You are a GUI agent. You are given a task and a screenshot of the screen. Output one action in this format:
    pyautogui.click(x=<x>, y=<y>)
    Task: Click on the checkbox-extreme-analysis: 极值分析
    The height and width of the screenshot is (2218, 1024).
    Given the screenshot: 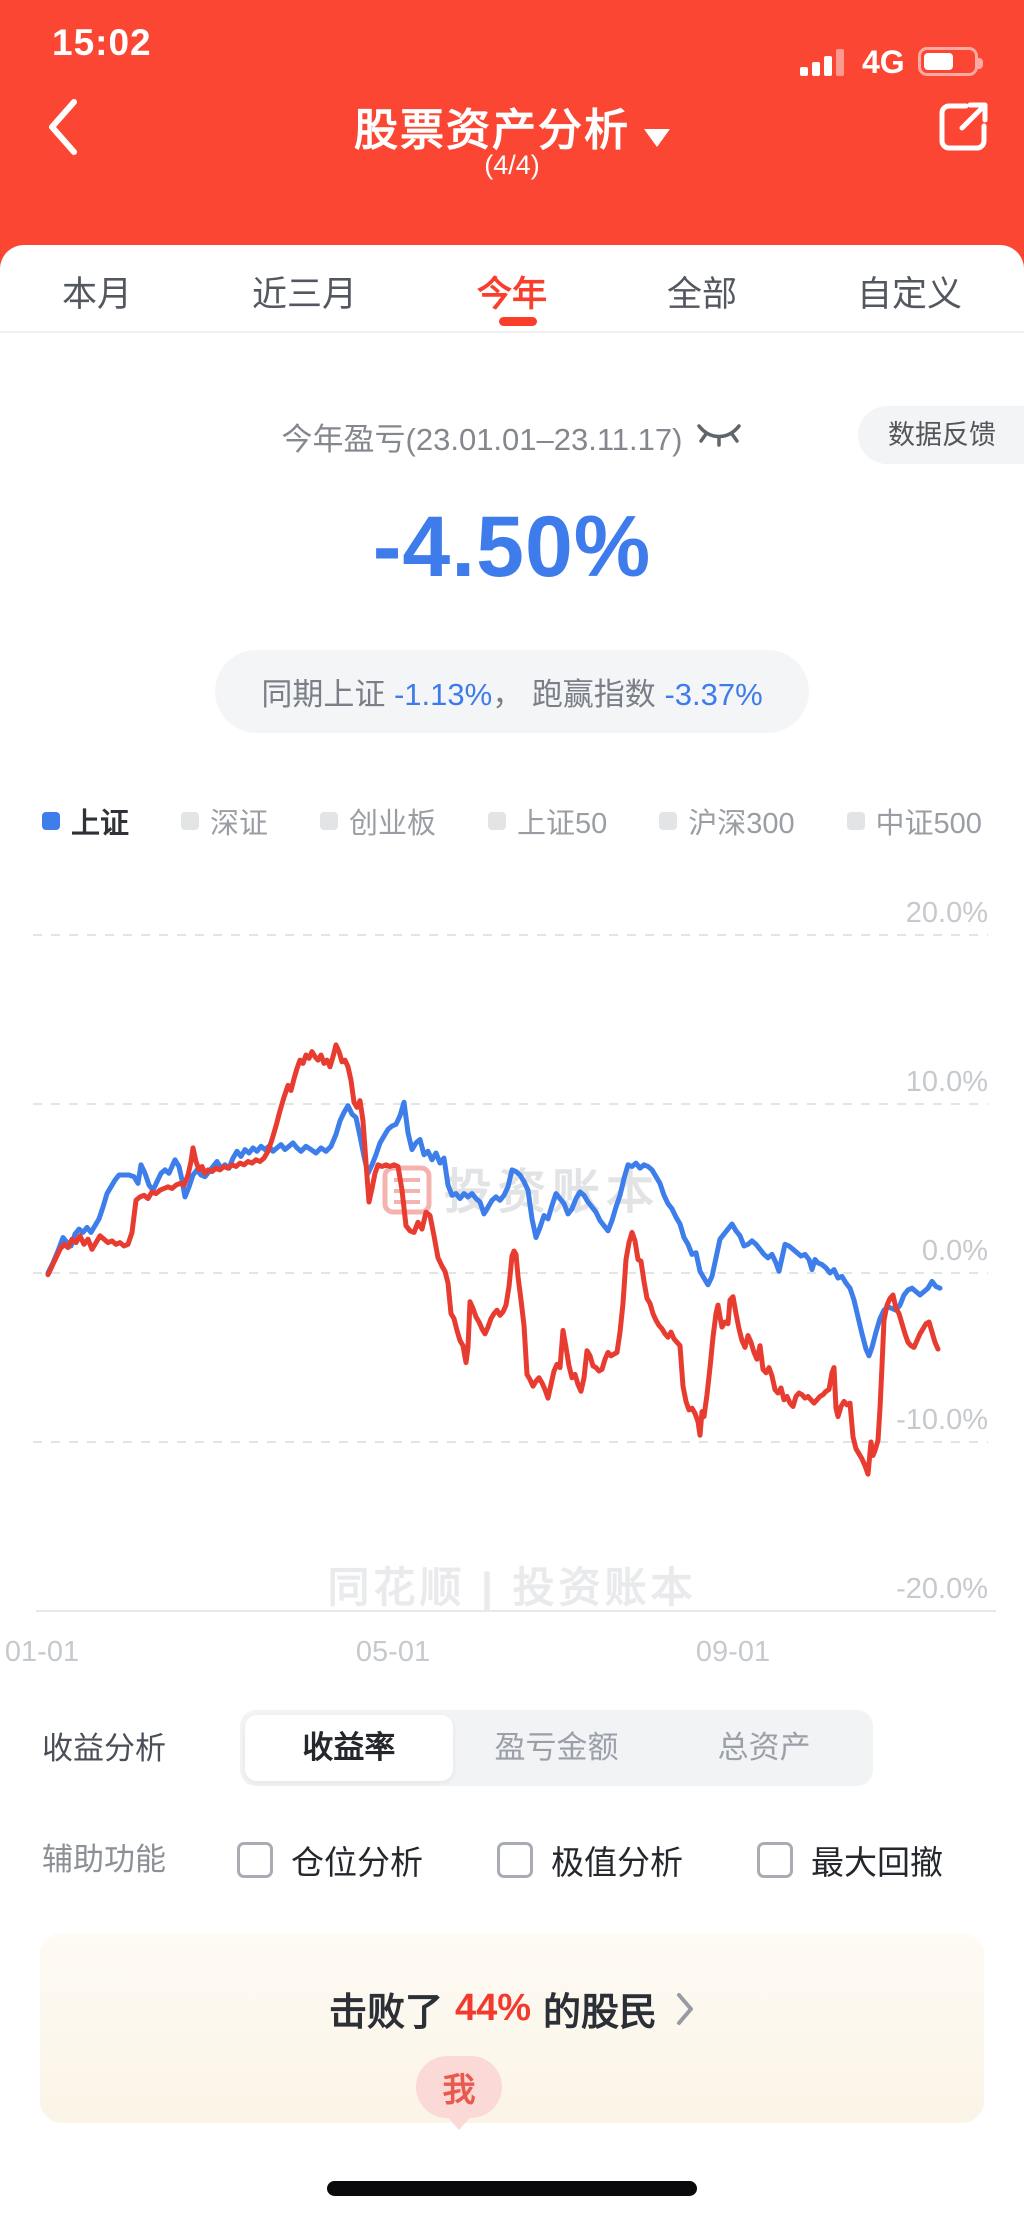 What is the action you would take?
    pyautogui.click(x=590, y=1860)
    